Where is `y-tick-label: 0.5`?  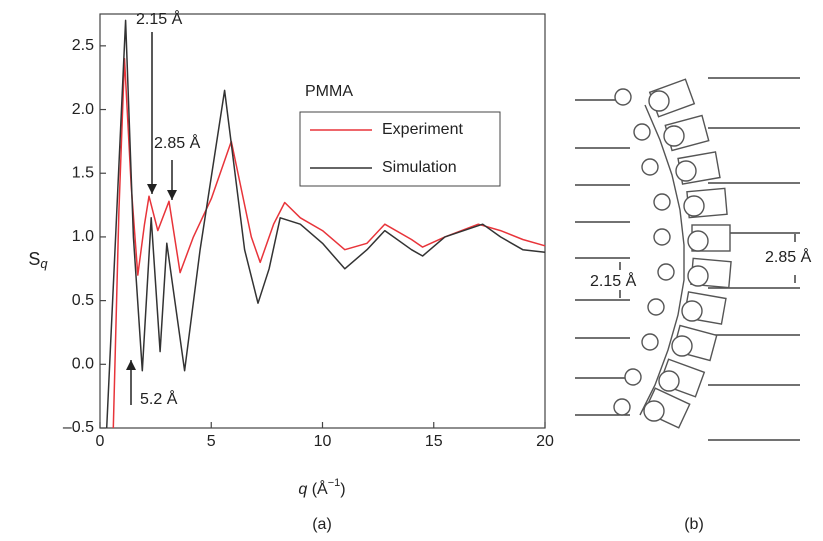
y-tick-label: 0.5 is located at coordinates (83, 300).